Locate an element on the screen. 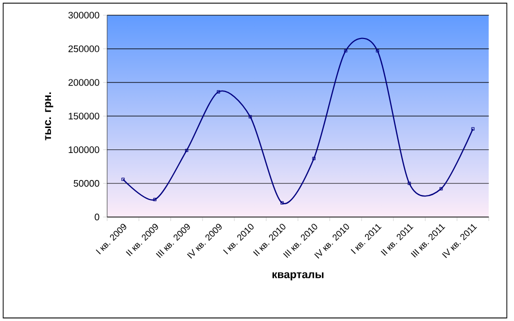  x-axis-title: кварталы is located at coordinates (298, 276).